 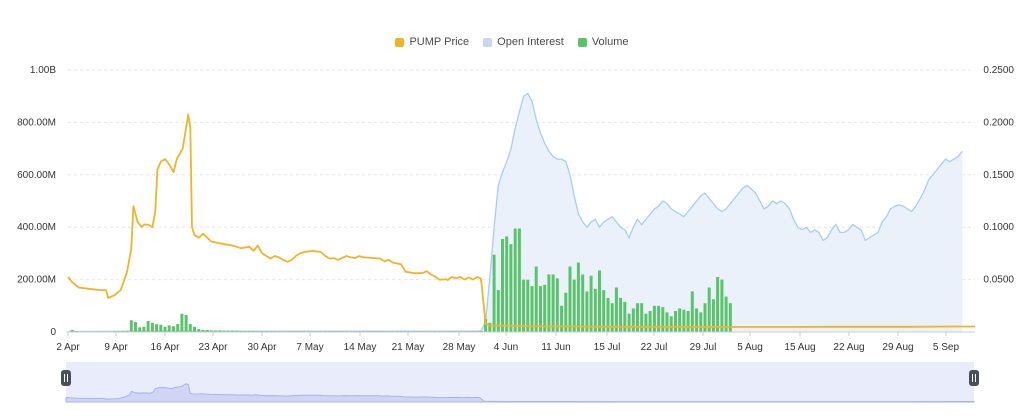 I want to click on chart-legend: PUMP Price Open Interest Volume, so click(x=512, y=42).